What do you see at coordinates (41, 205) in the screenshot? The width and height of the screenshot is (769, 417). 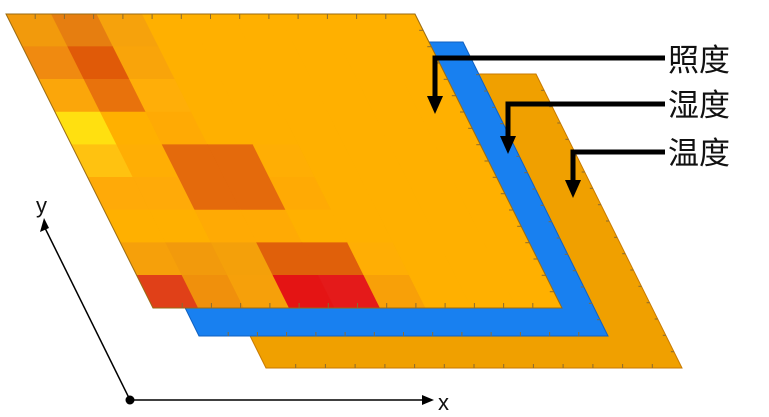 I see `y-axis-label: y` at bounding box center [41, 205].